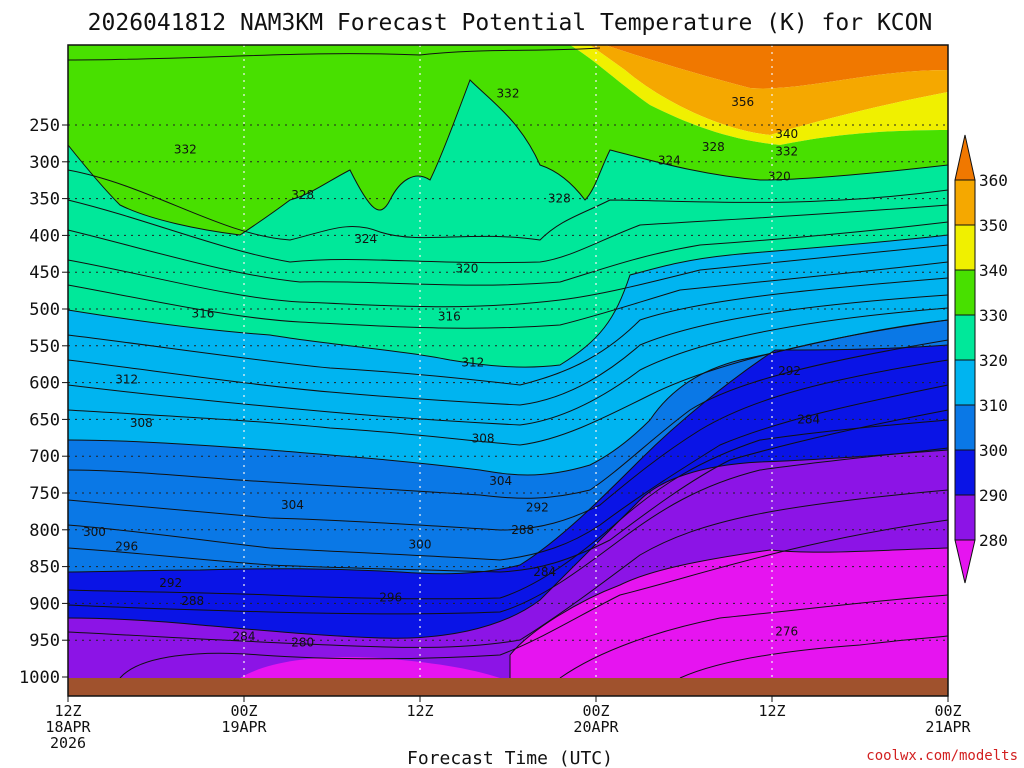 The width and height of the screenshot is (1024, 768). I want to click on y-tick-label: 250, so click(44, 126).